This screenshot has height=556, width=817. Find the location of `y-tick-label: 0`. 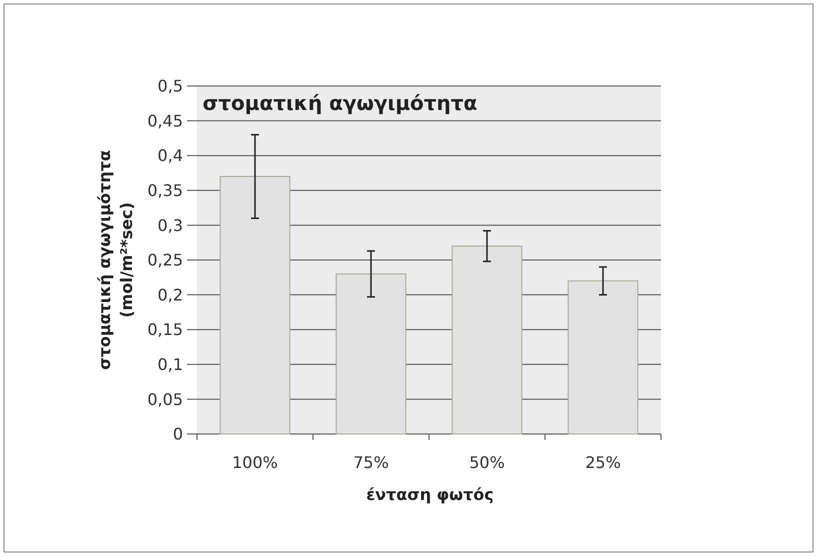

y-tick-label: 0 is located at coordinates (177, 434).